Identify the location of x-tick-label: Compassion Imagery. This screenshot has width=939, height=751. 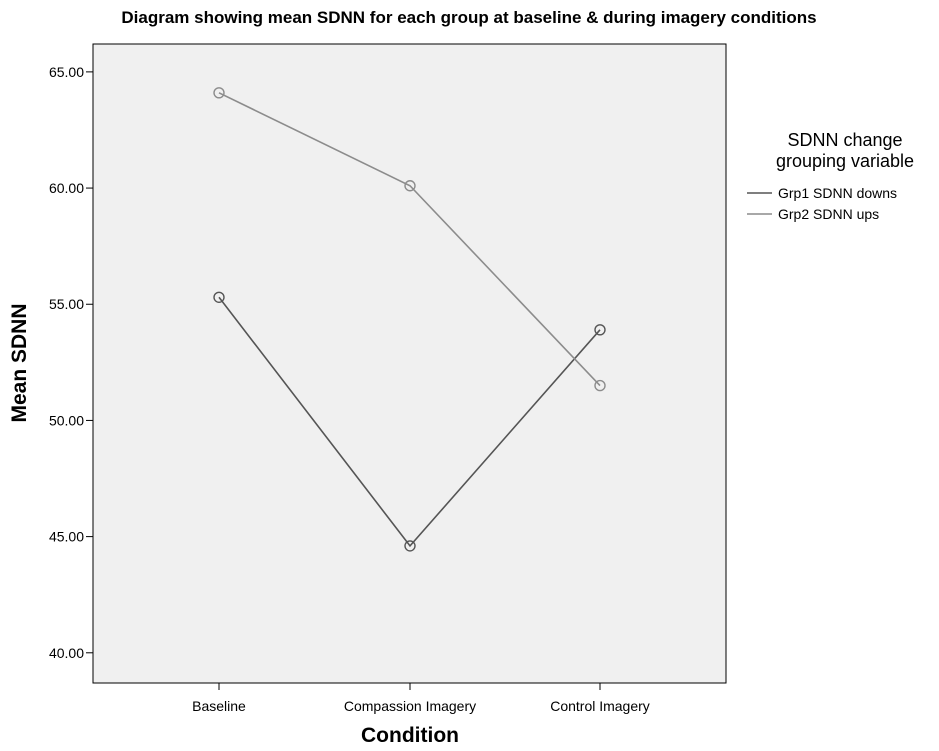
(410, 706).